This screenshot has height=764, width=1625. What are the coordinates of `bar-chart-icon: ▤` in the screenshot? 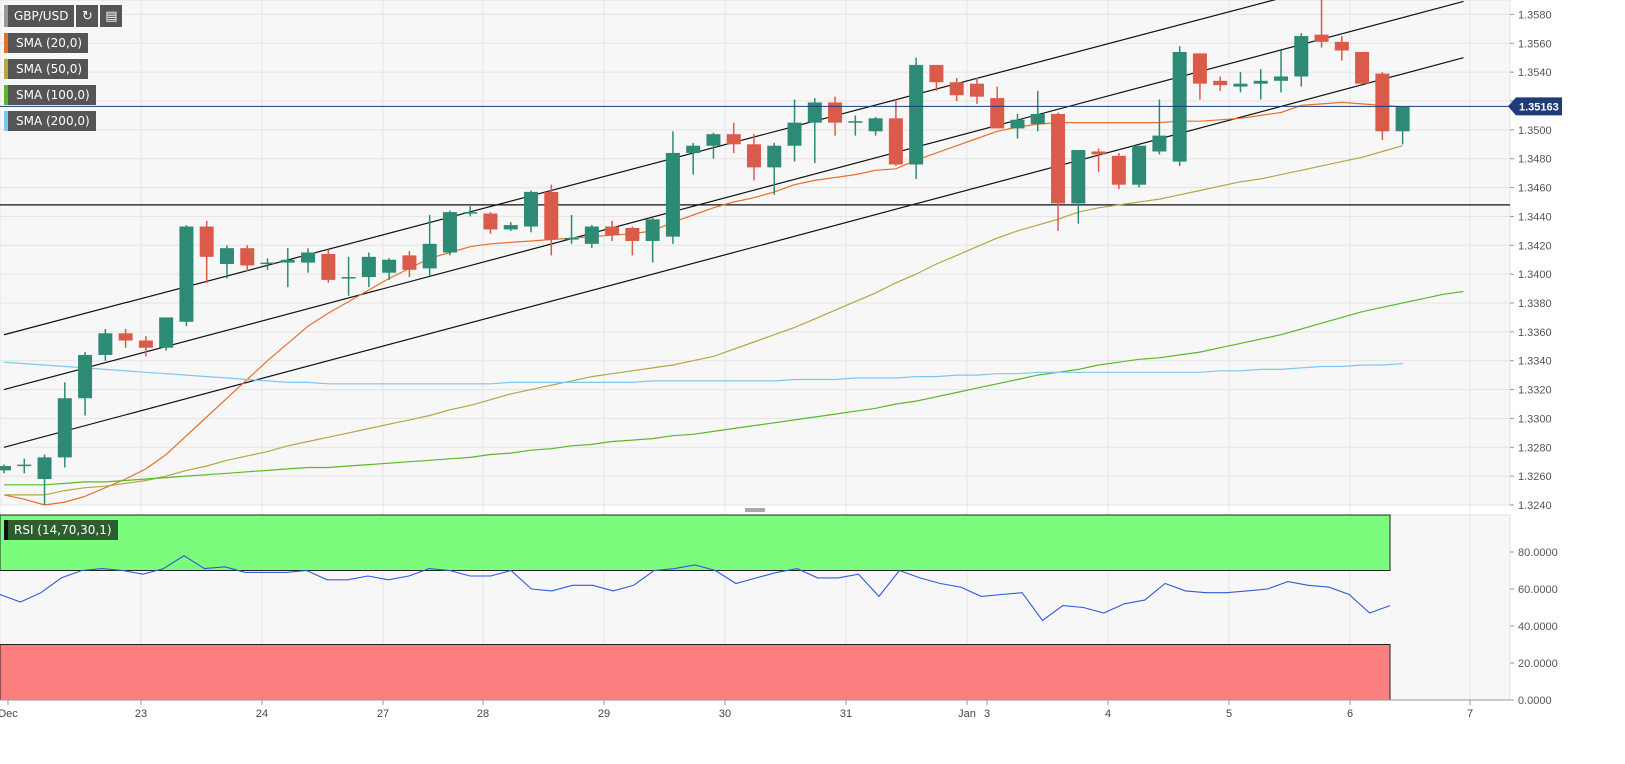 It's located at (111, 16).